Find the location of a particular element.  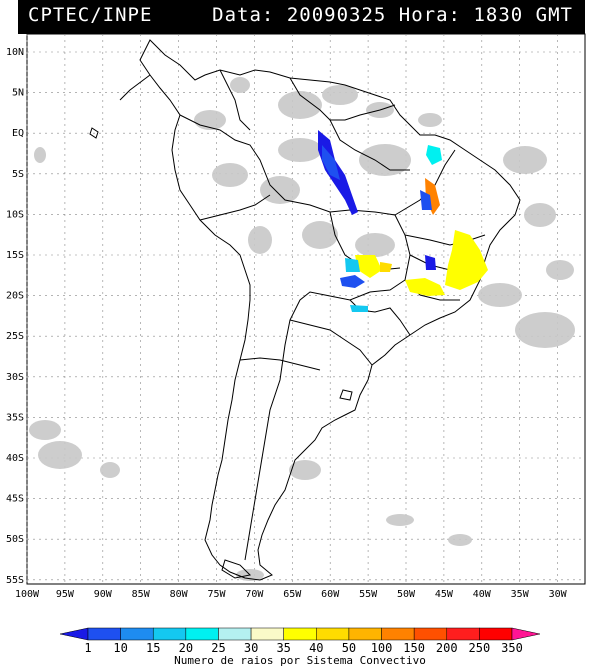

convective-systems is located at coordinates (403, 221).